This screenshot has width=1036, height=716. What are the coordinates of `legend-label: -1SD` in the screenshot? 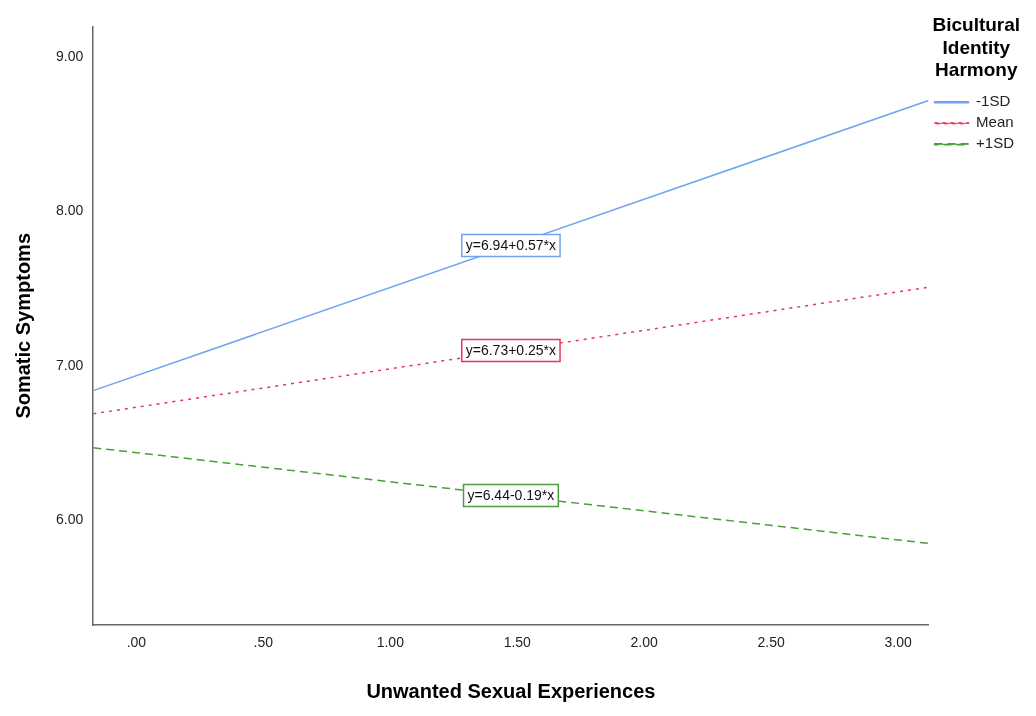 It's located at (993, 101).